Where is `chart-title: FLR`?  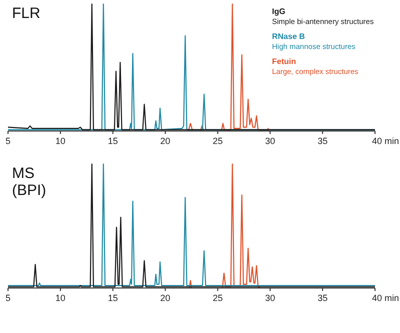 chart-title: FLR is located at coordinates (26, 13).